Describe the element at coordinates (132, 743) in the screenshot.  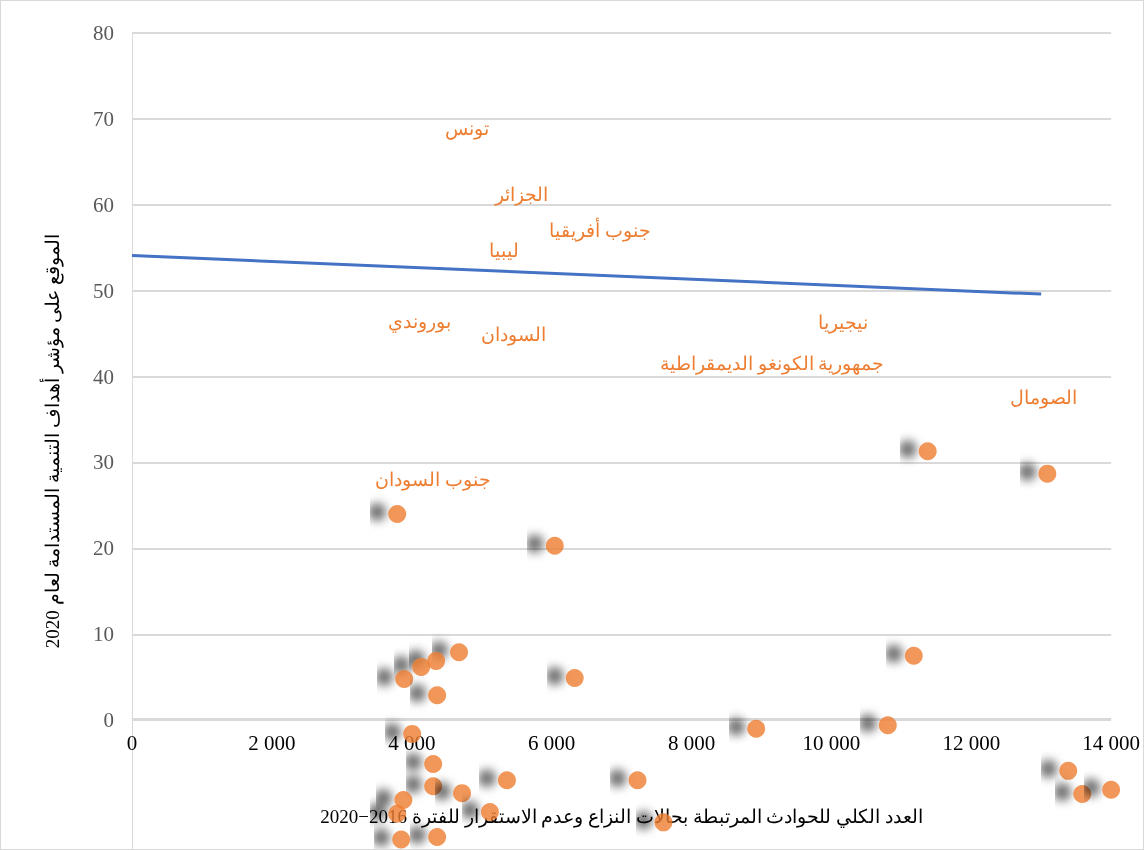
I see `x-tick-label: 0` at that location.